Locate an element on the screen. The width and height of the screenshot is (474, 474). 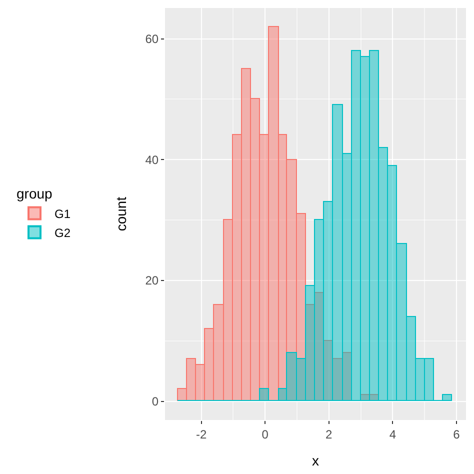
y-tick-label: 40 is located at coordinates (152, 159).